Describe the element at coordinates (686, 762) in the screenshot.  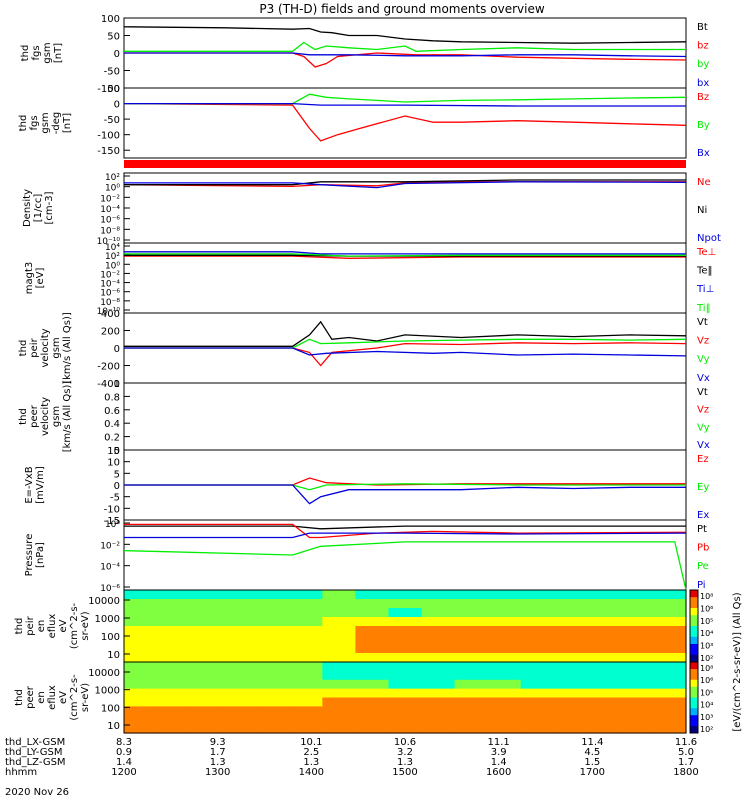
I see `x-row-value: 1.7` at that location.